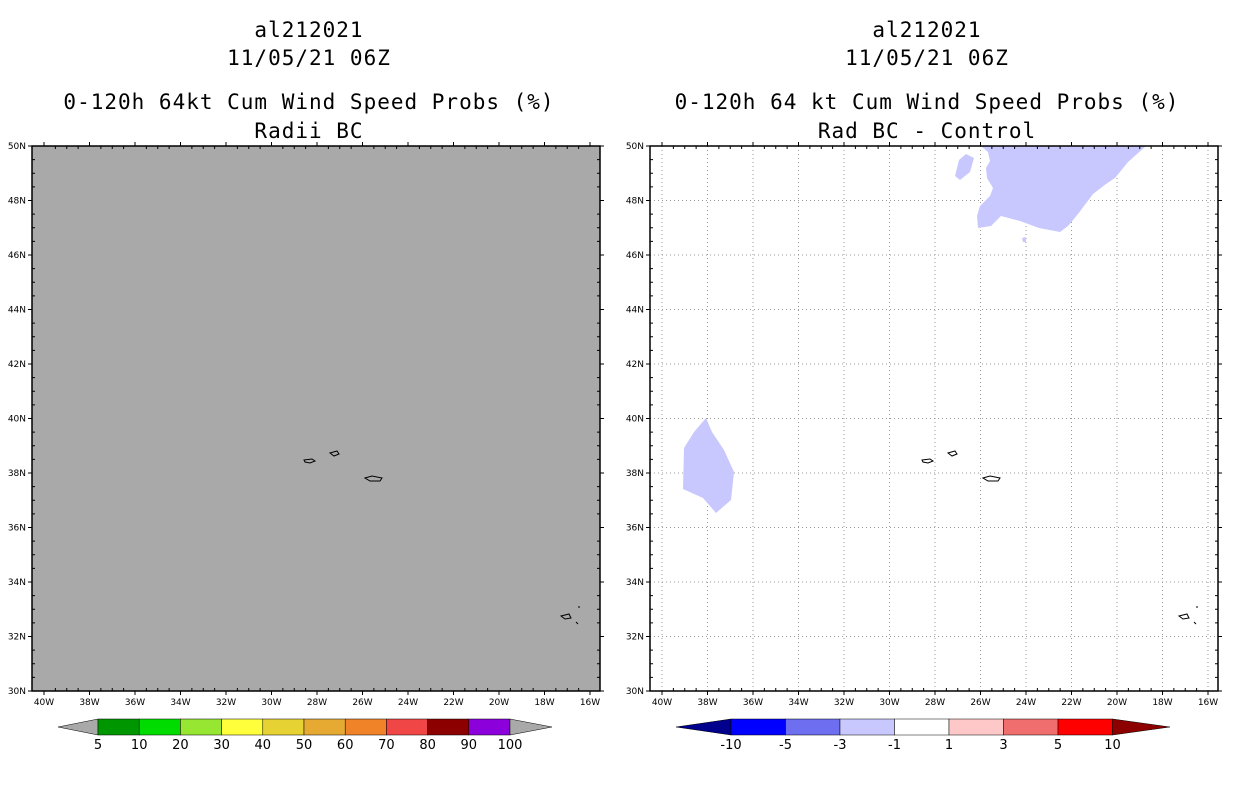 The height and width of the screenshot is (800, 1236). What do you see at coordinates (927, 102) in the screenshot?
I see `right-product-title: 0-120h 64 kt Cum Wind Speed Probs (%)` at bounding box center [927, 102].